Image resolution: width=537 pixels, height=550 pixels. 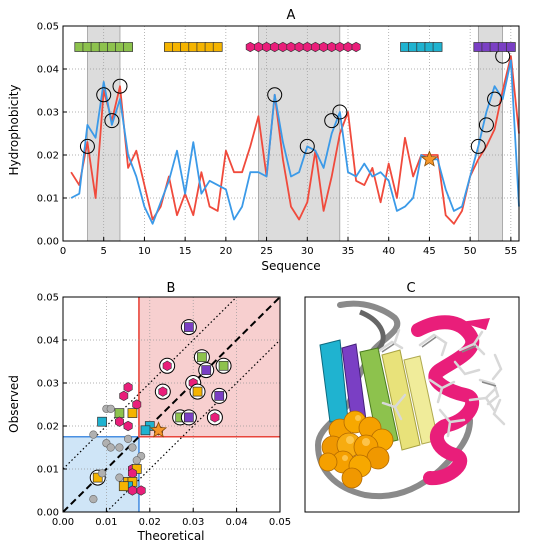 What do you see at coordinates (510, 251) in the screenshot?
I see `x-tick-label: 55` at bounding box center [510, 251].